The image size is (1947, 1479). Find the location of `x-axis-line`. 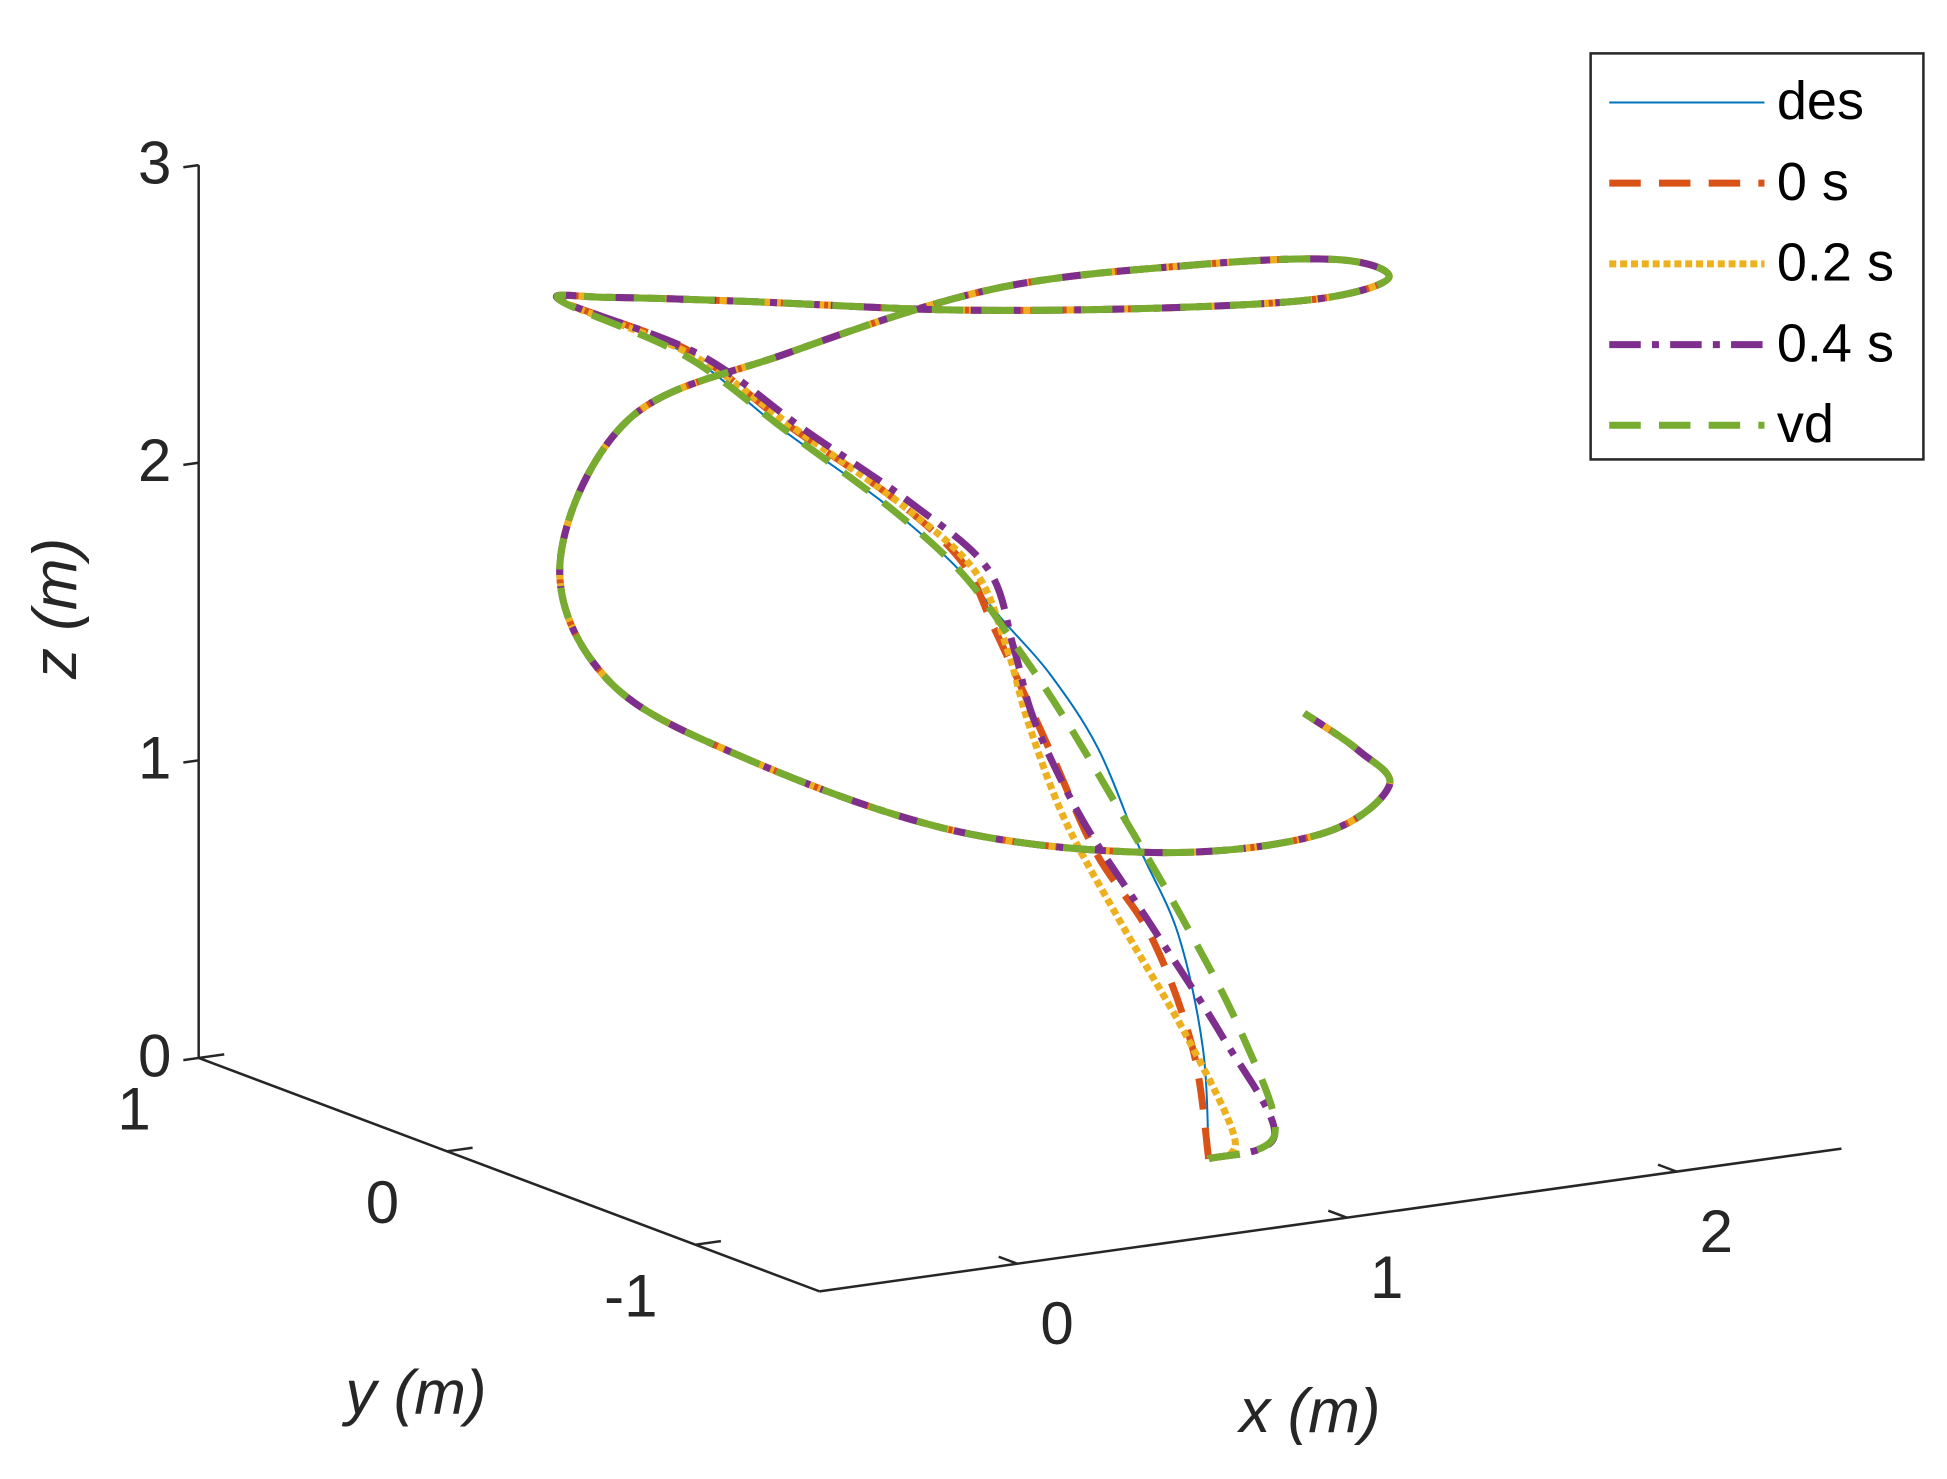

x-axis-line is located at coordinates (1330, 1220).